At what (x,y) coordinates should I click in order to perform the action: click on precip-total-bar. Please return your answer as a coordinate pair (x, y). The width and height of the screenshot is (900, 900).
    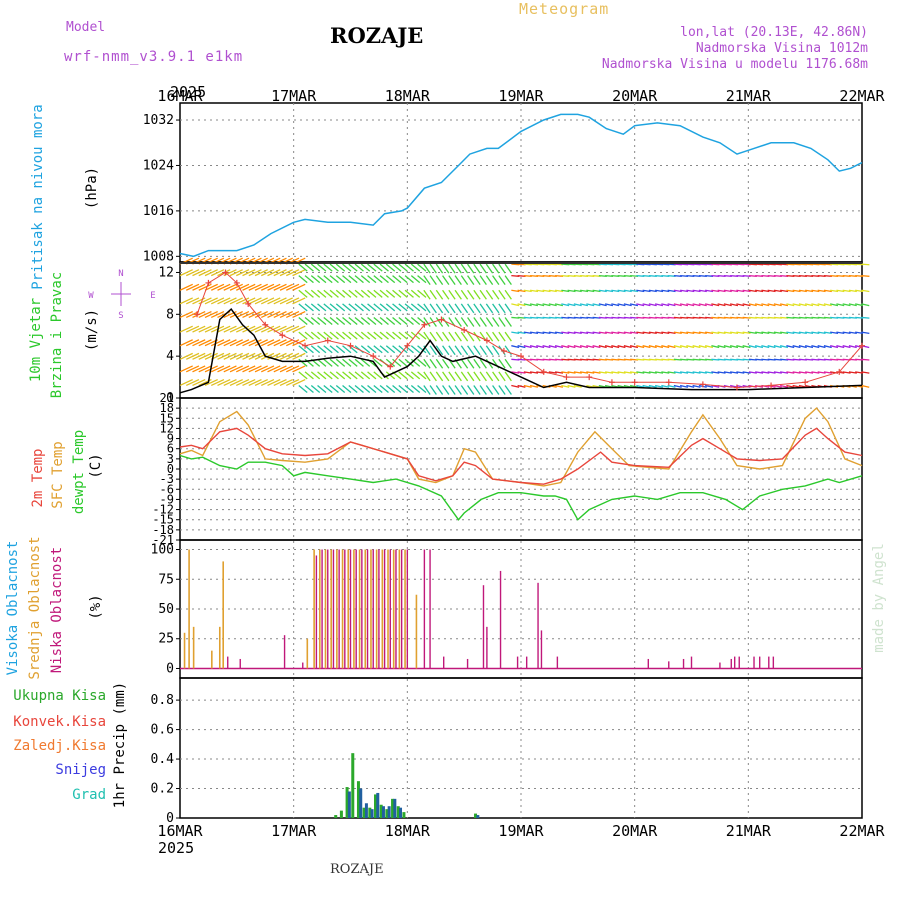
    Looking at the image, I should click on (381, 811).